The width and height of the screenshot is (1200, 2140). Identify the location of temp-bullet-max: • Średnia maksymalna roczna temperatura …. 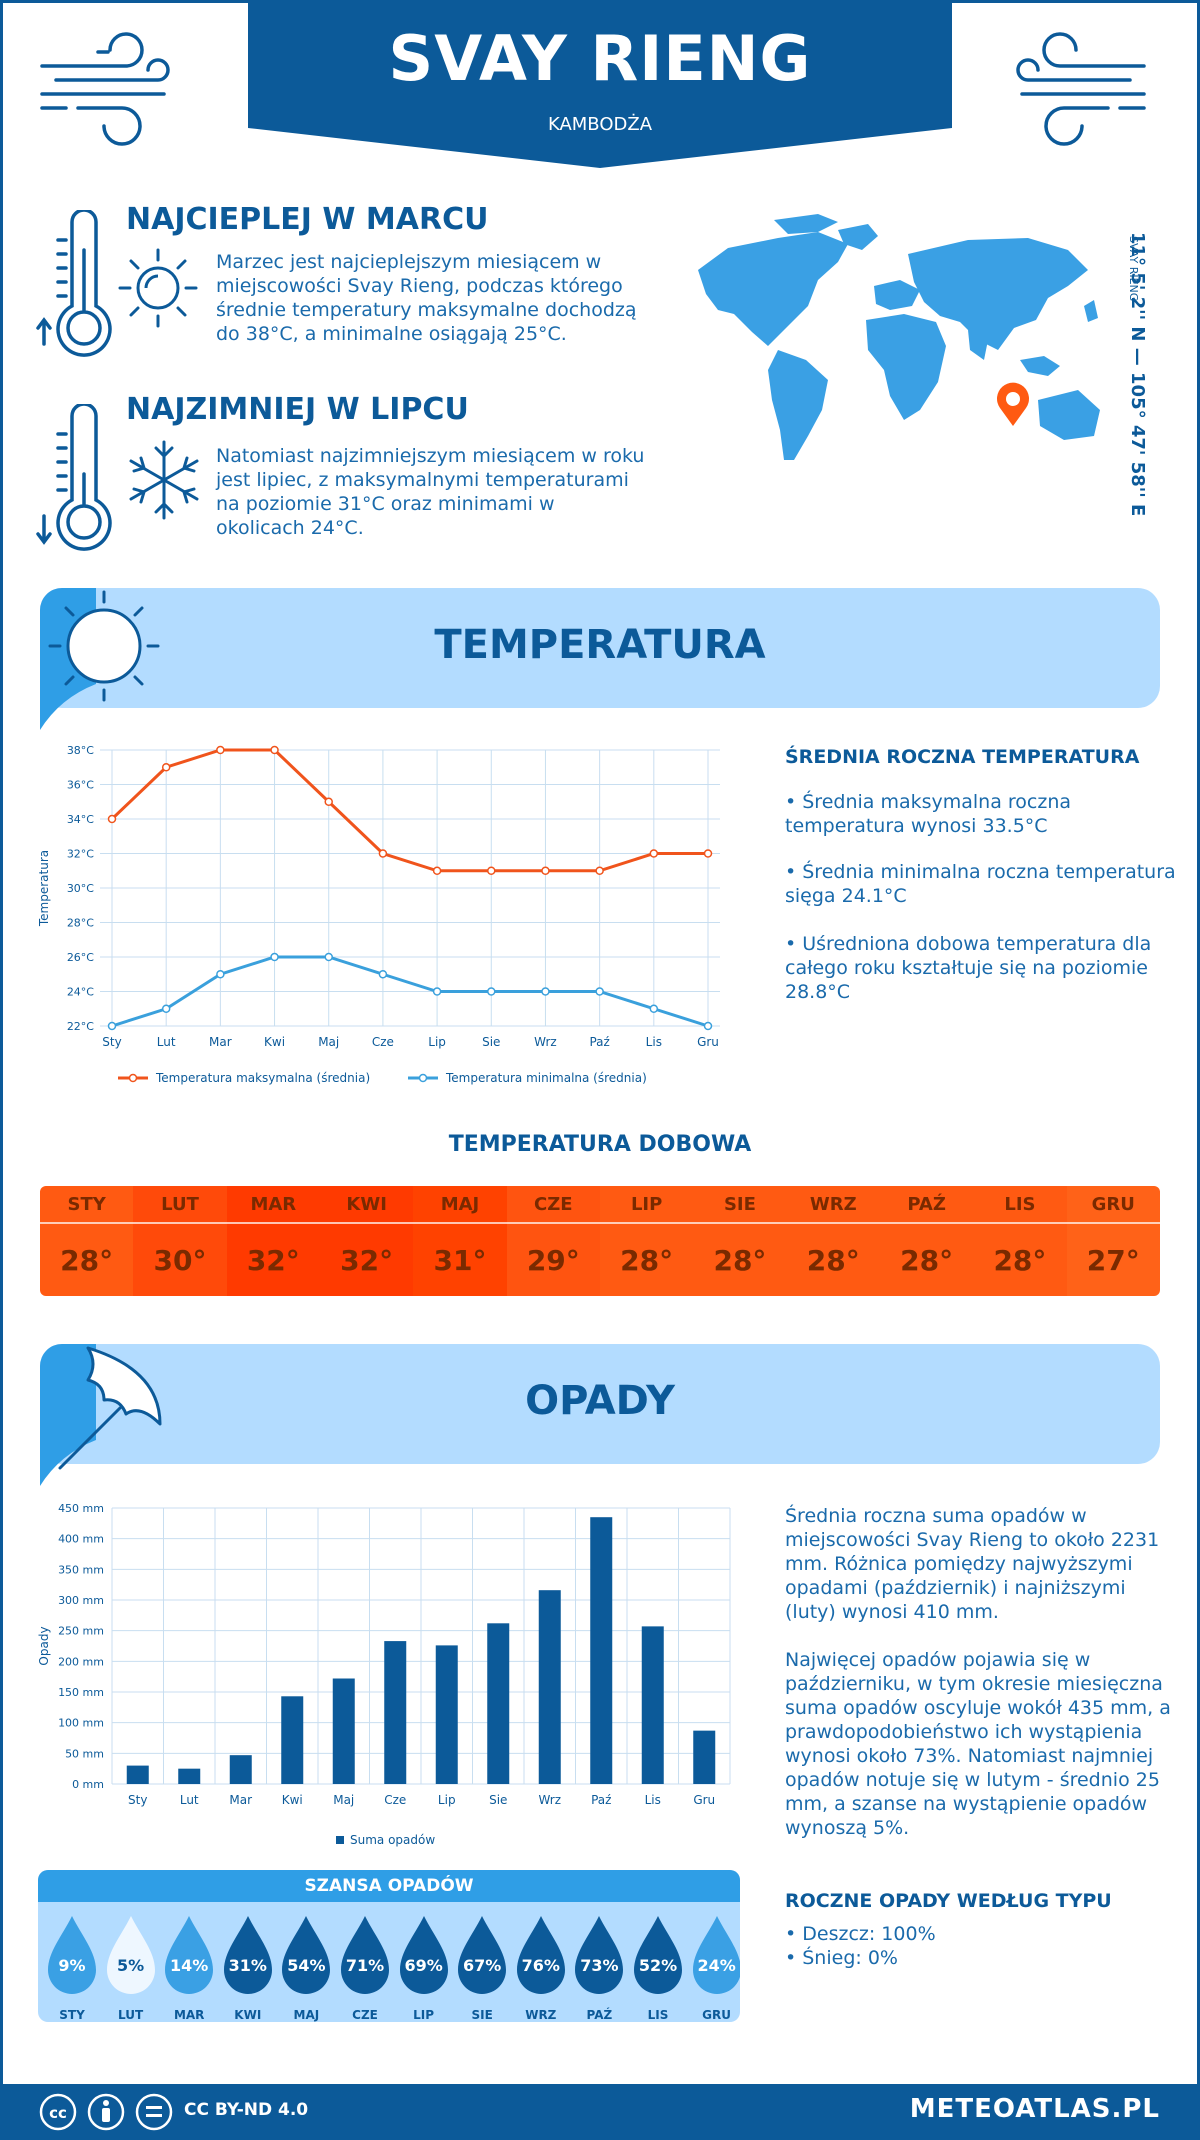
(928, 814).